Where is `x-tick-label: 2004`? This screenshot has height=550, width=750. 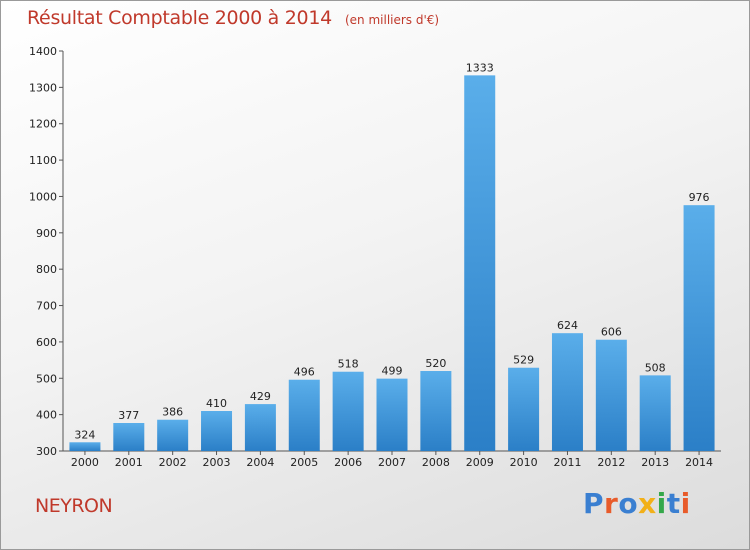 x-tick-label: 2004 is located at coordinates (260, 462).